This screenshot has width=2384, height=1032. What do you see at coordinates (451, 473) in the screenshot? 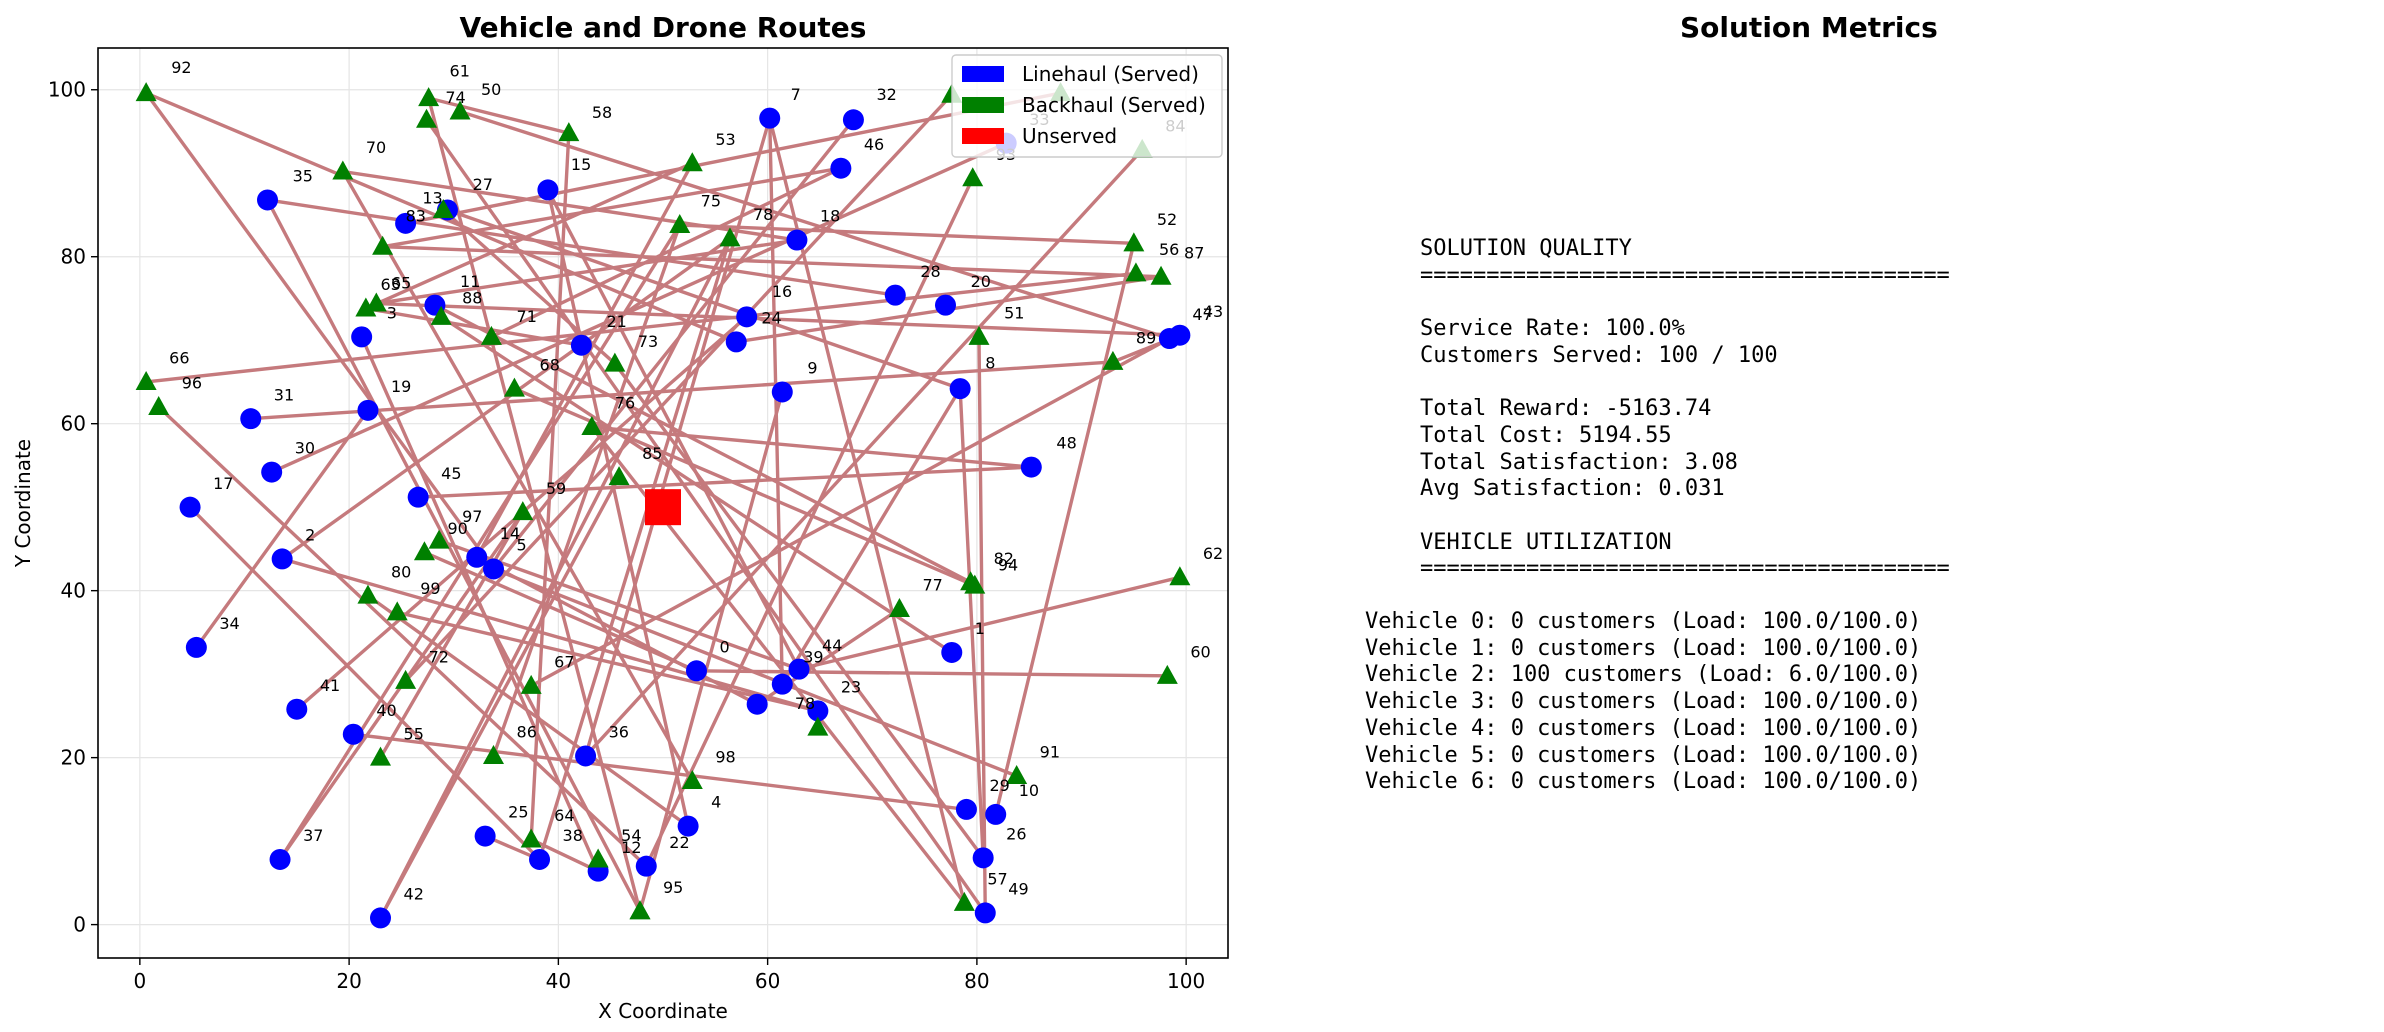
I see `point-label: 45` at bounding box center [451, 473].